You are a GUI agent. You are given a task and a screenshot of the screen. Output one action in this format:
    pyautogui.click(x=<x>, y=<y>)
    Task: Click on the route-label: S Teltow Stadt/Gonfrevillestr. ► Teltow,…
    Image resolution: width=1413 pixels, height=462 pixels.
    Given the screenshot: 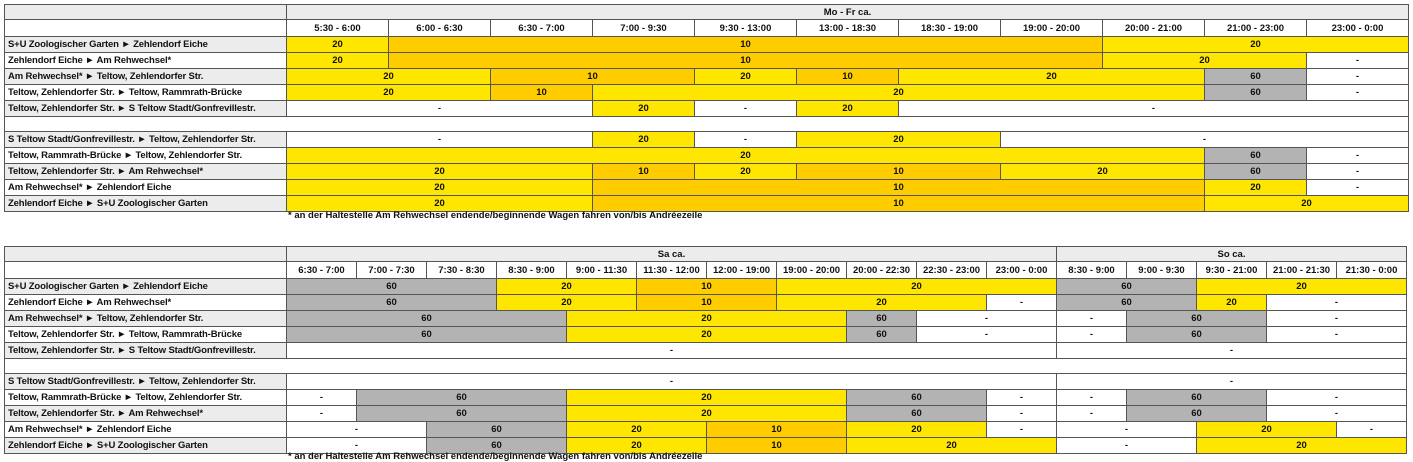 What is the action you would take?
    pyautogui.click(x=145, y=139)
    